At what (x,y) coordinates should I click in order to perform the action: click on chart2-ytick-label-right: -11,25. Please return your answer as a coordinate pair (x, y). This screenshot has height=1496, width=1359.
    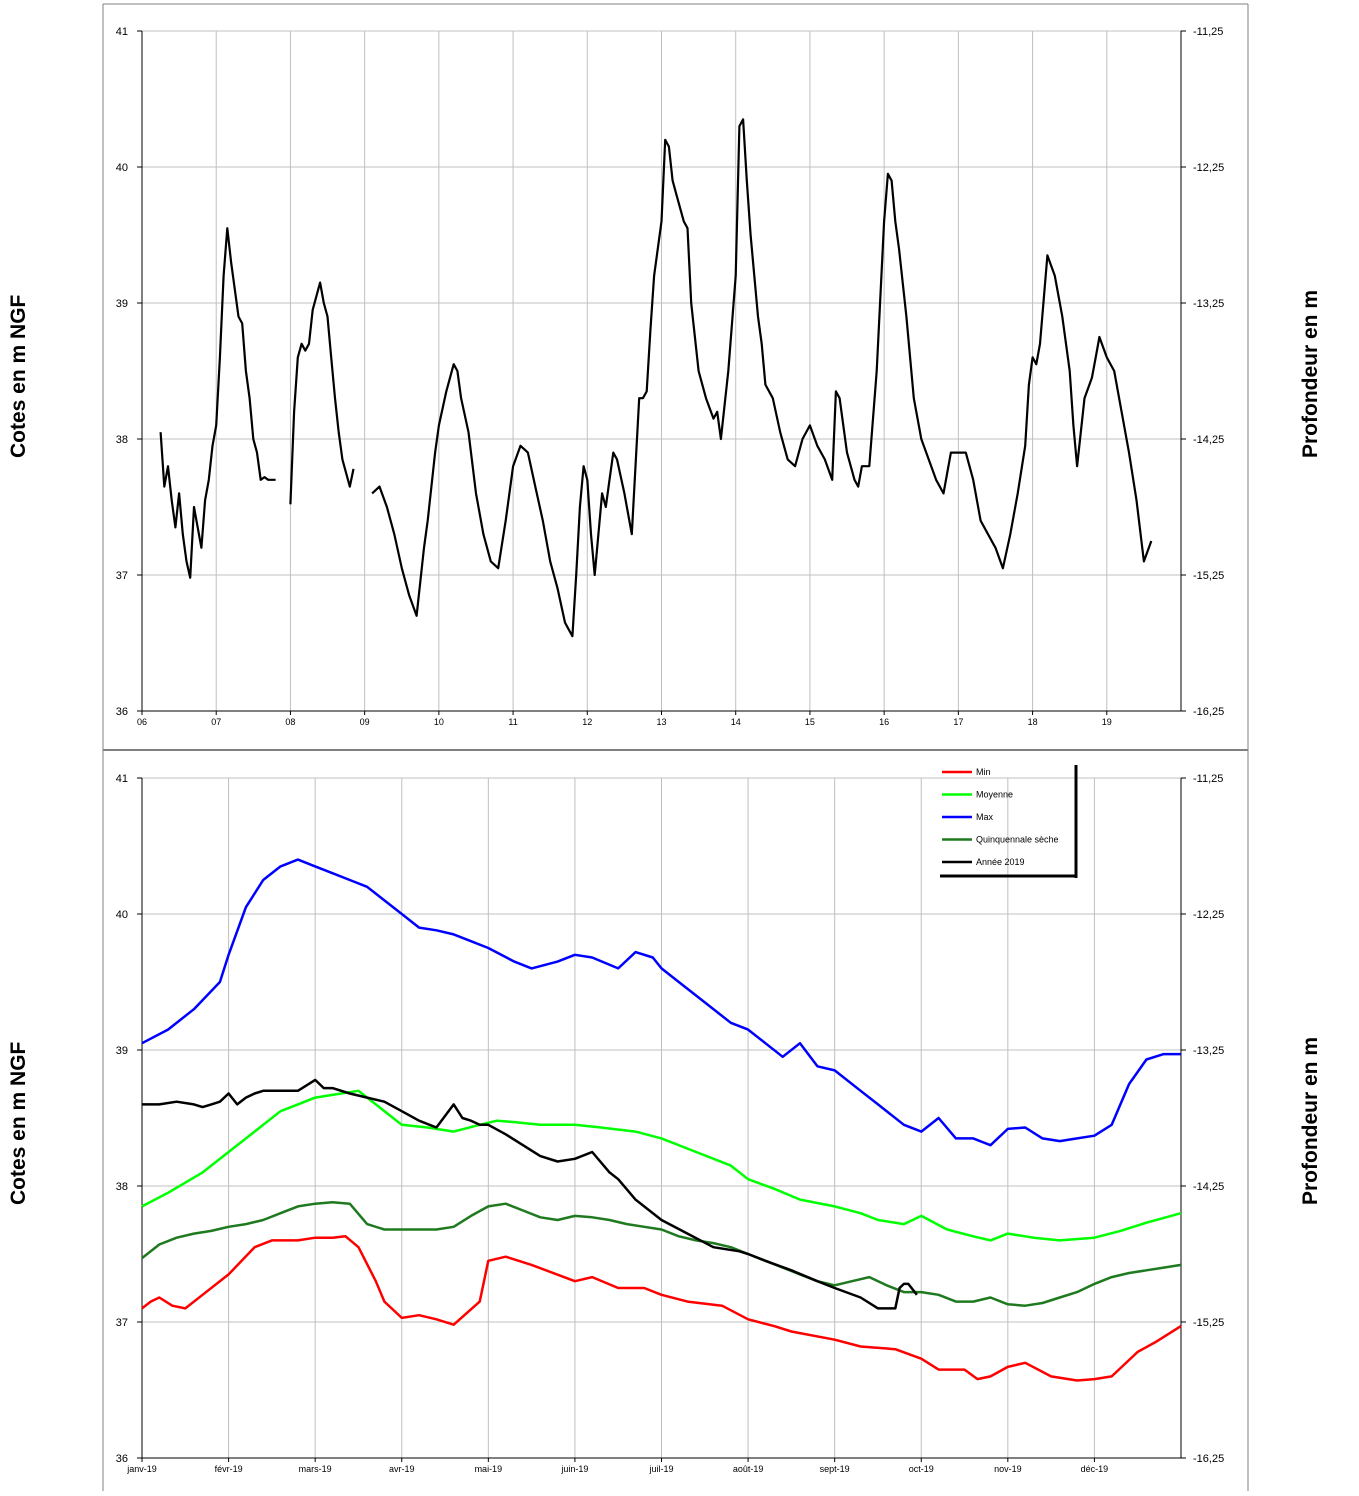
    Looking at the image, I should click on (1208, 779).